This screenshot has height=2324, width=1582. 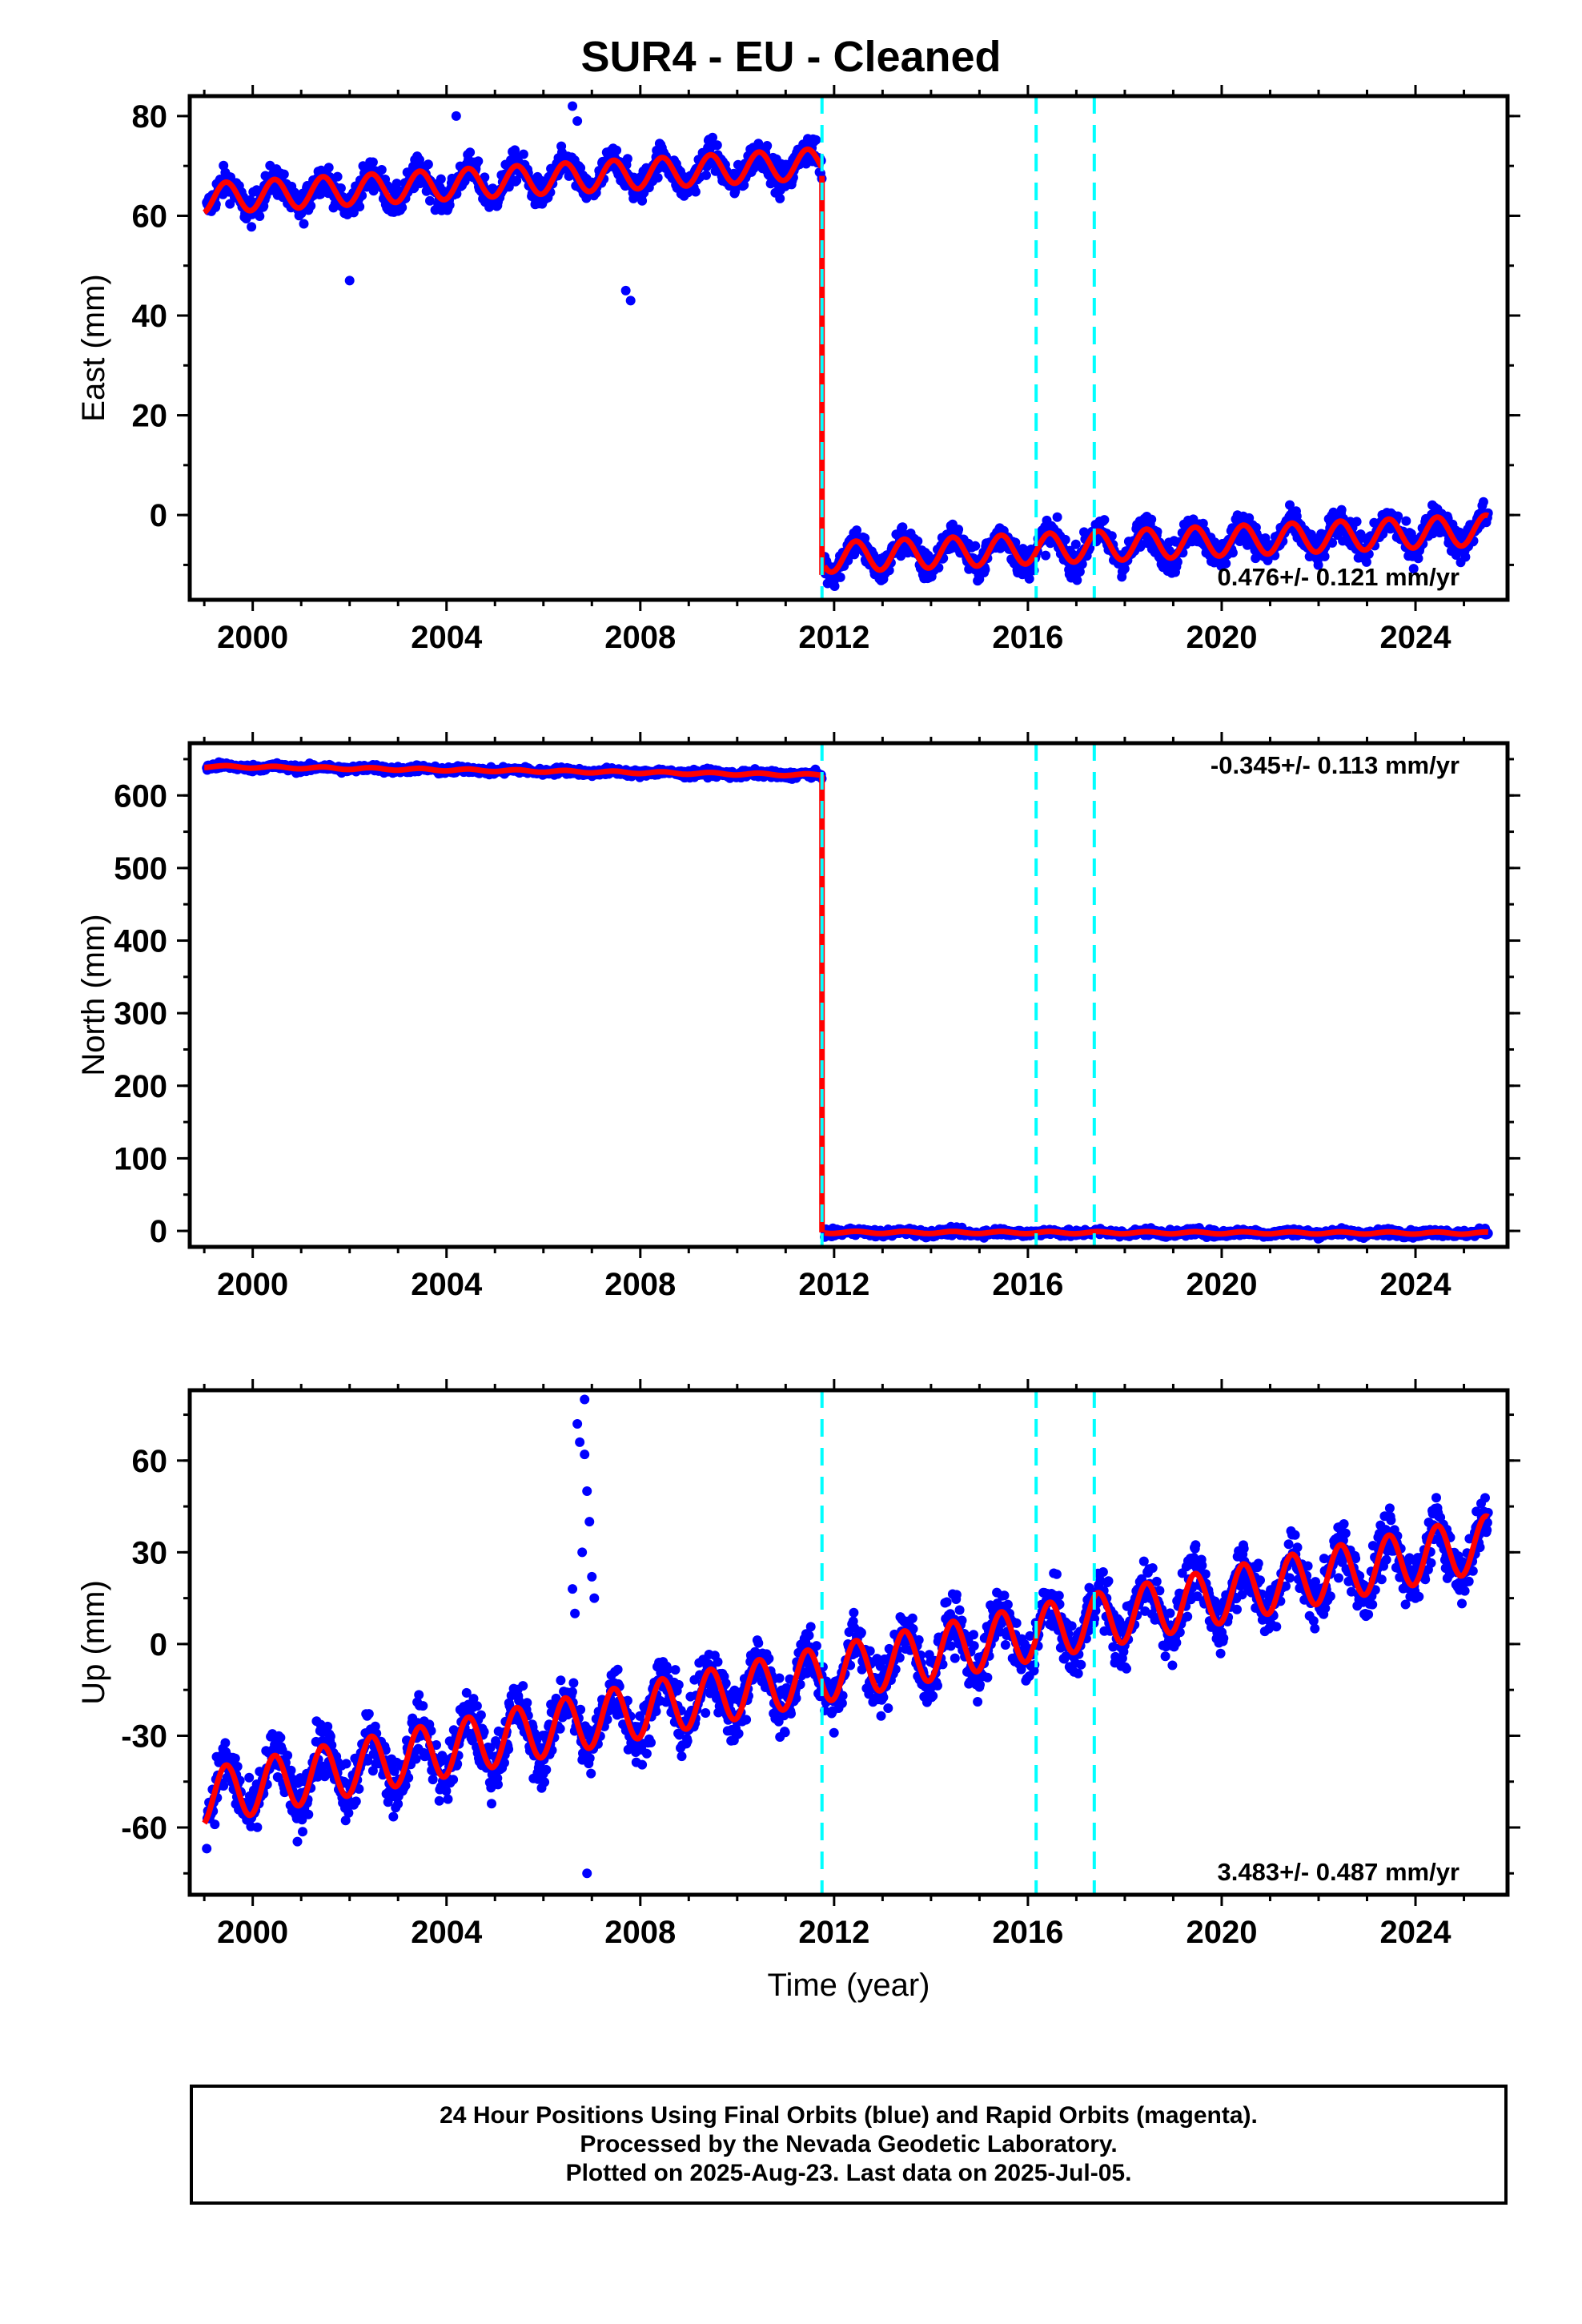 I want to click on east-y-tick-label: 60, so click(x=150, y=216).